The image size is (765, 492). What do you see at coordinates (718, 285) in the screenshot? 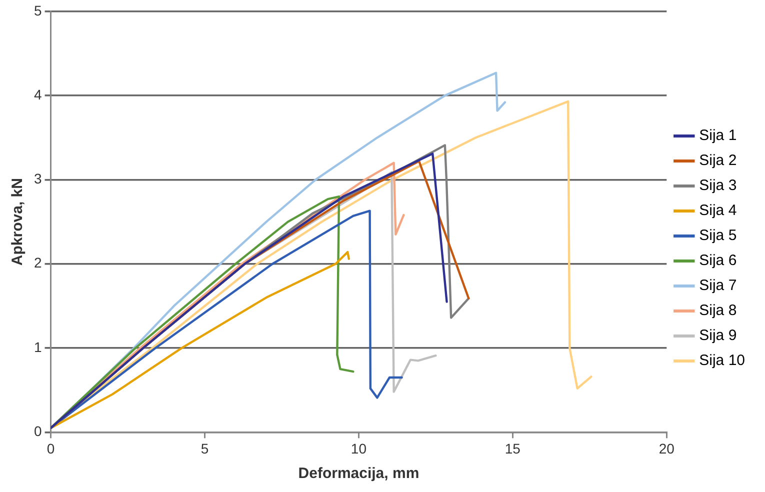
I see `legend-label: Sija 7` at bounding box center [718, 285].